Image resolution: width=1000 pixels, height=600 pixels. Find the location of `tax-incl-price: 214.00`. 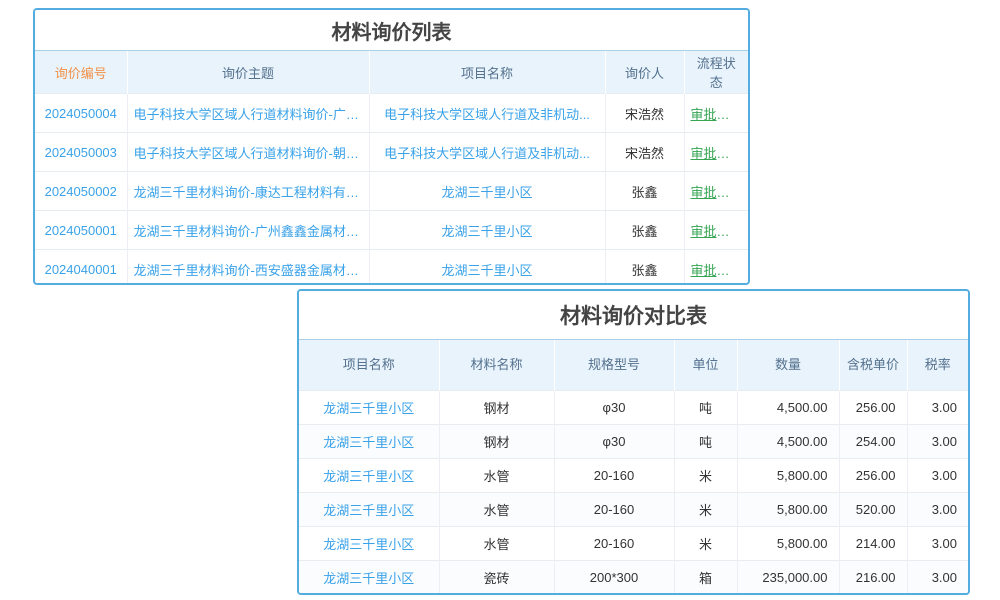

tax-incl-price: 214.00 is located at coordinates (873, 542).